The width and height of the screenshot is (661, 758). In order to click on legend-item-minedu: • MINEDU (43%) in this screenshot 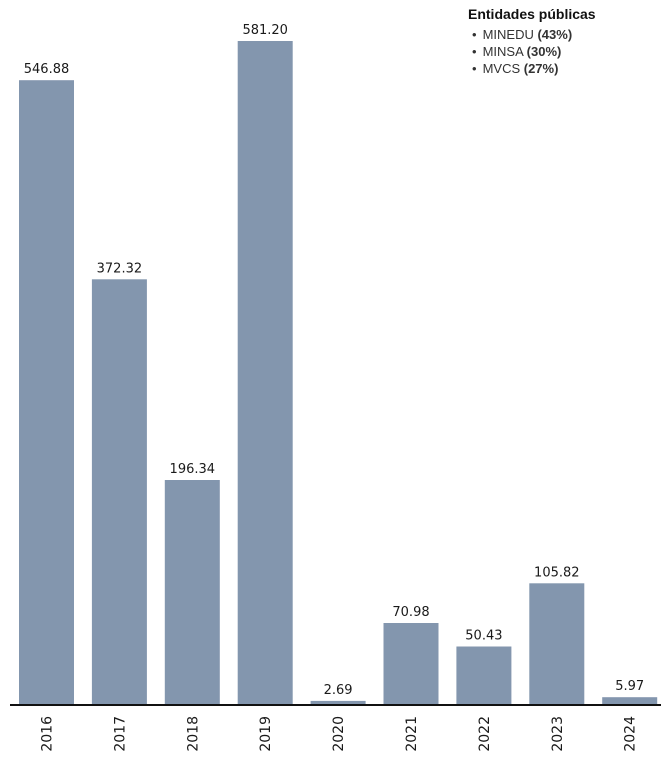, I will do `click(532, 34)`.